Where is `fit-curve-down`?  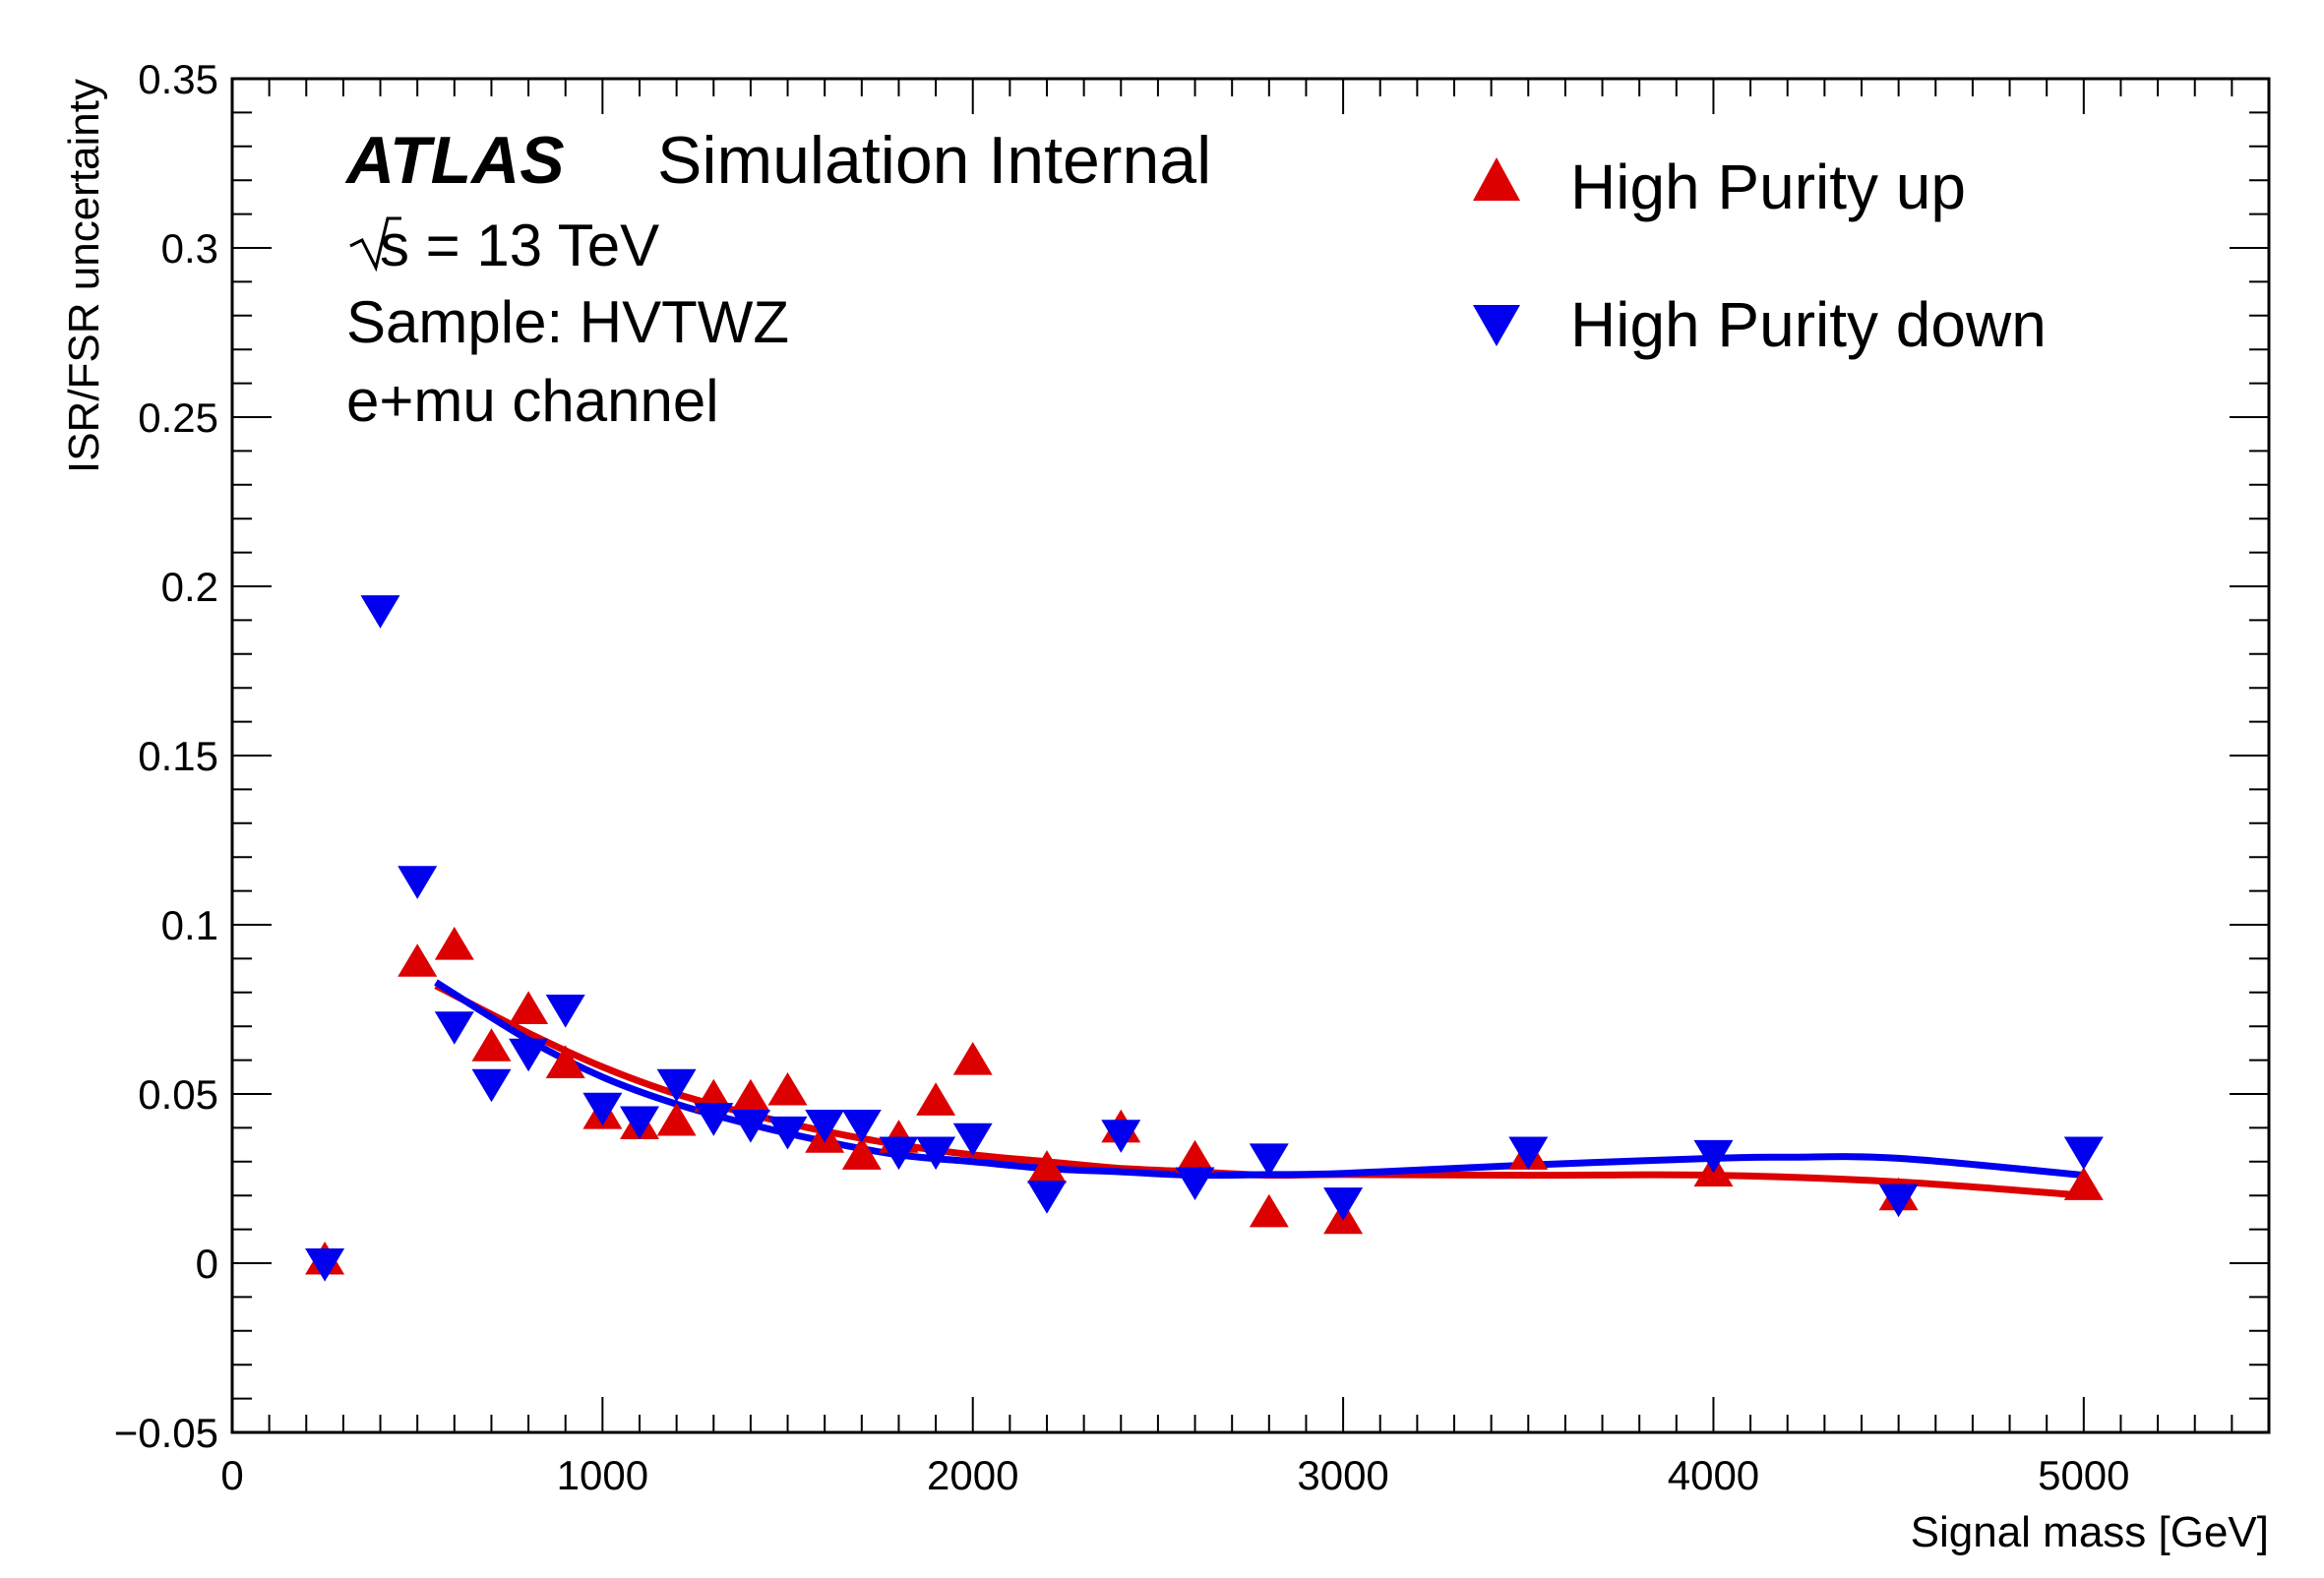 fit-curve-down is located at coordinates (1259, 1079).